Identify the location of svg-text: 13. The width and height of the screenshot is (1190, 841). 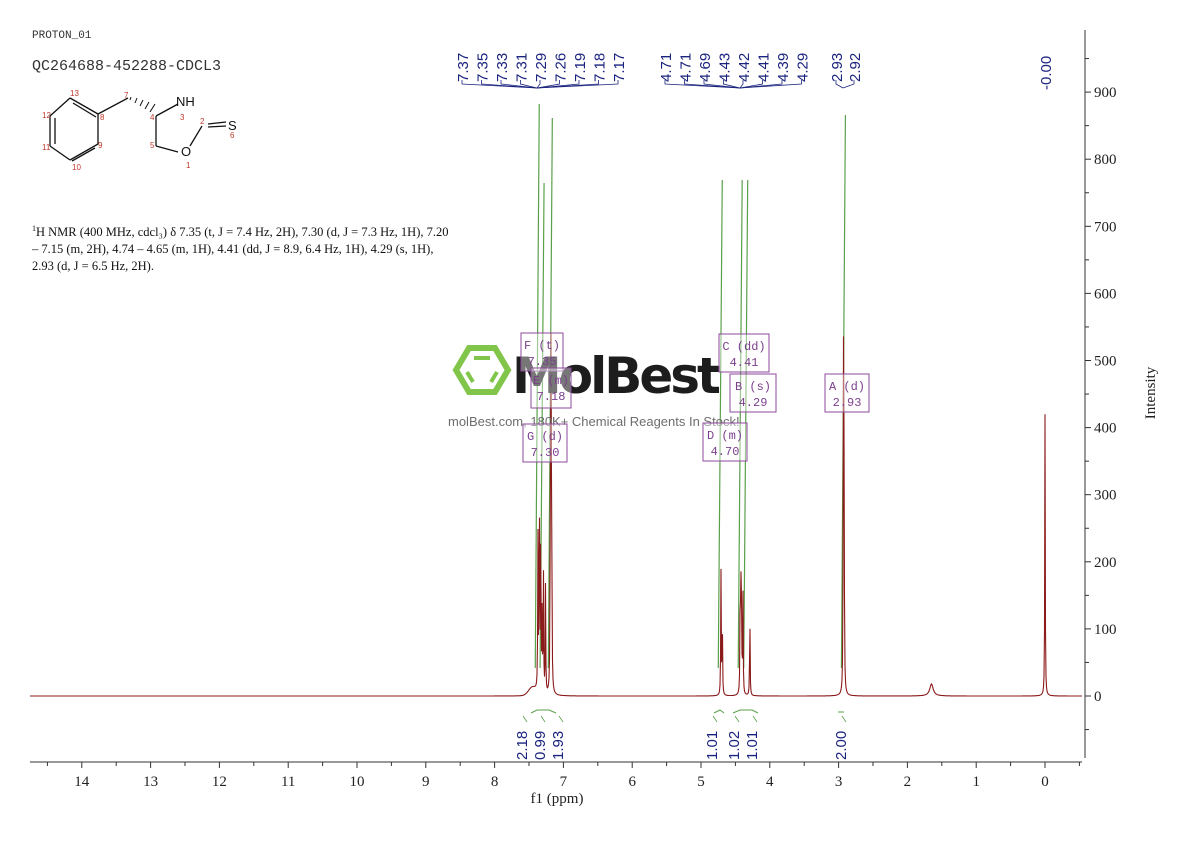
(74, 93).